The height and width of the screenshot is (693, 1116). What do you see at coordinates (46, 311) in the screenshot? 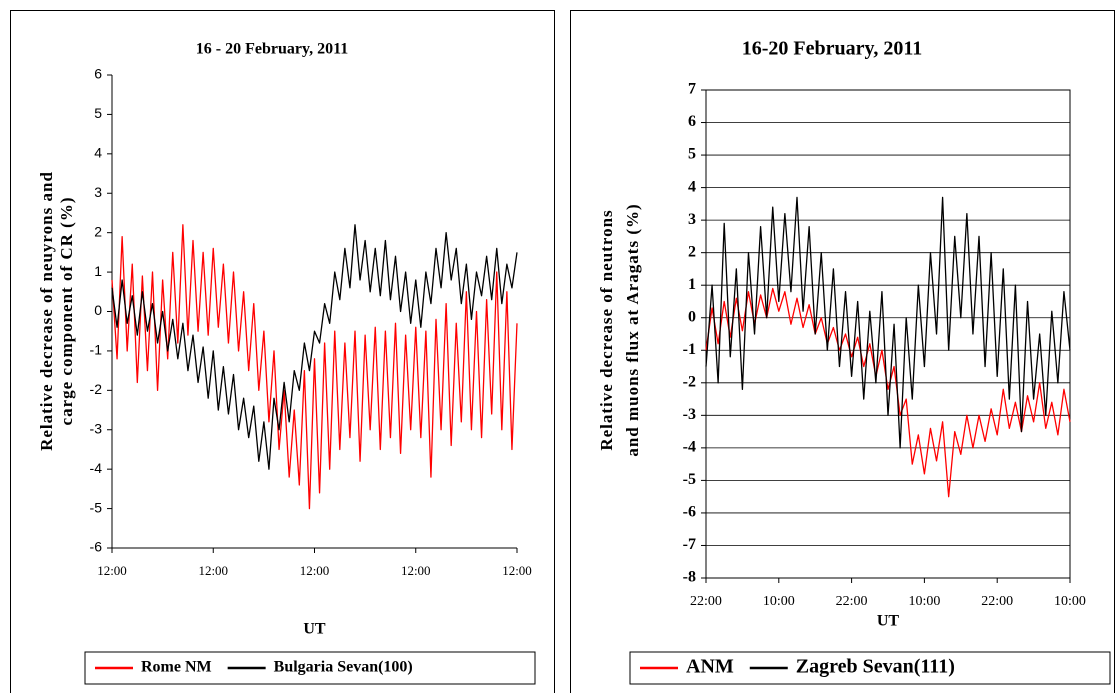
I see `y-axis-label: Relative decrease of neuyrons and` at bounding box center [46, 311].